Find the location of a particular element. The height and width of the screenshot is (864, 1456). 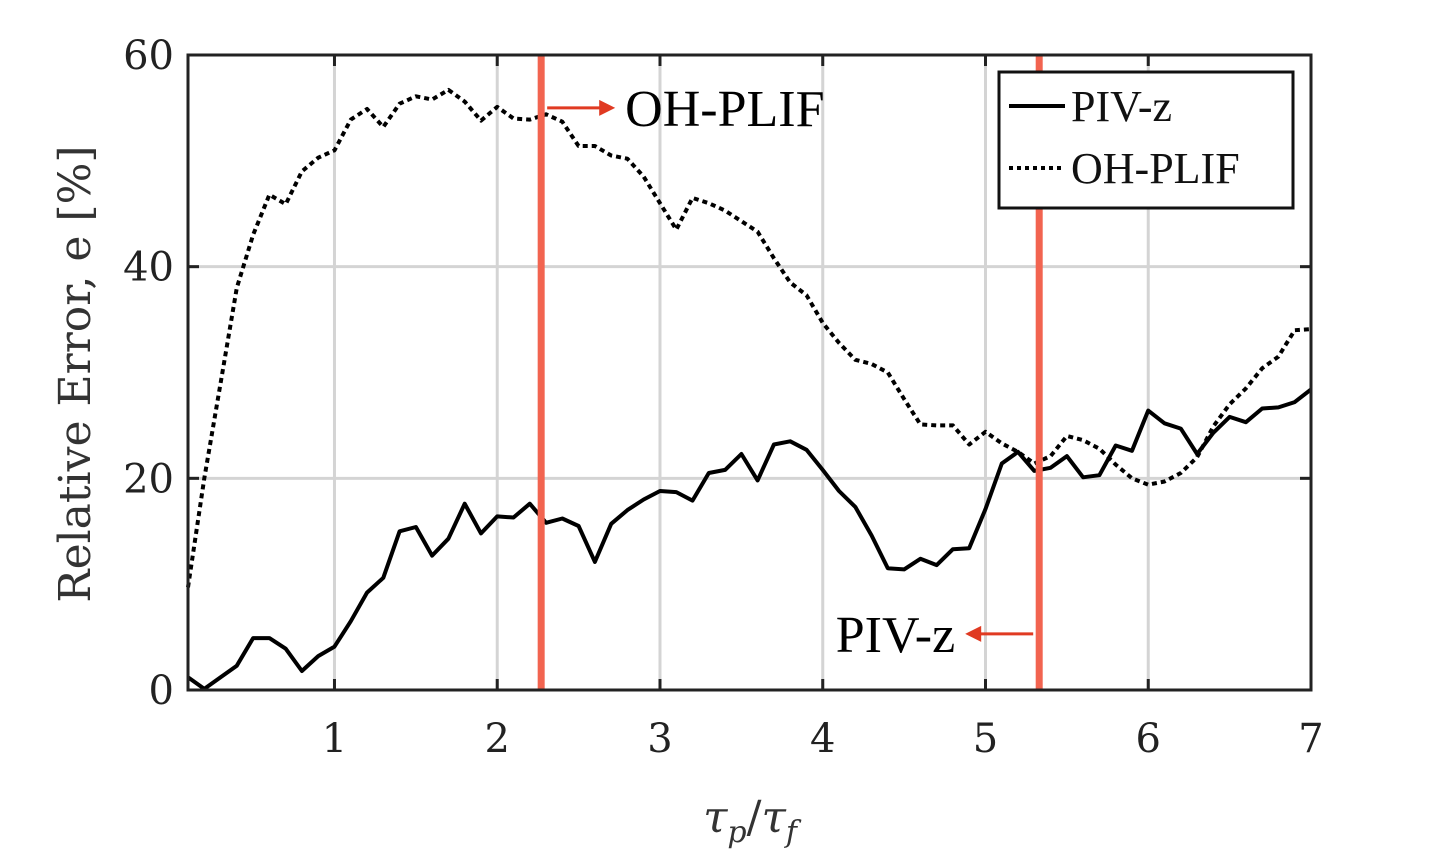

y-tick-label-40: 40 is located at coordinates (148, 268).